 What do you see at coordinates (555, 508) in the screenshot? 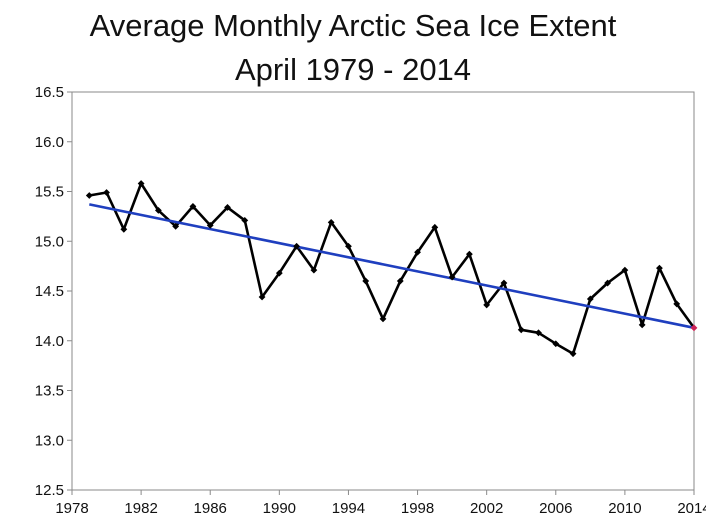
I see `x-tick-label: 2006` at bounding box center [555, 508].